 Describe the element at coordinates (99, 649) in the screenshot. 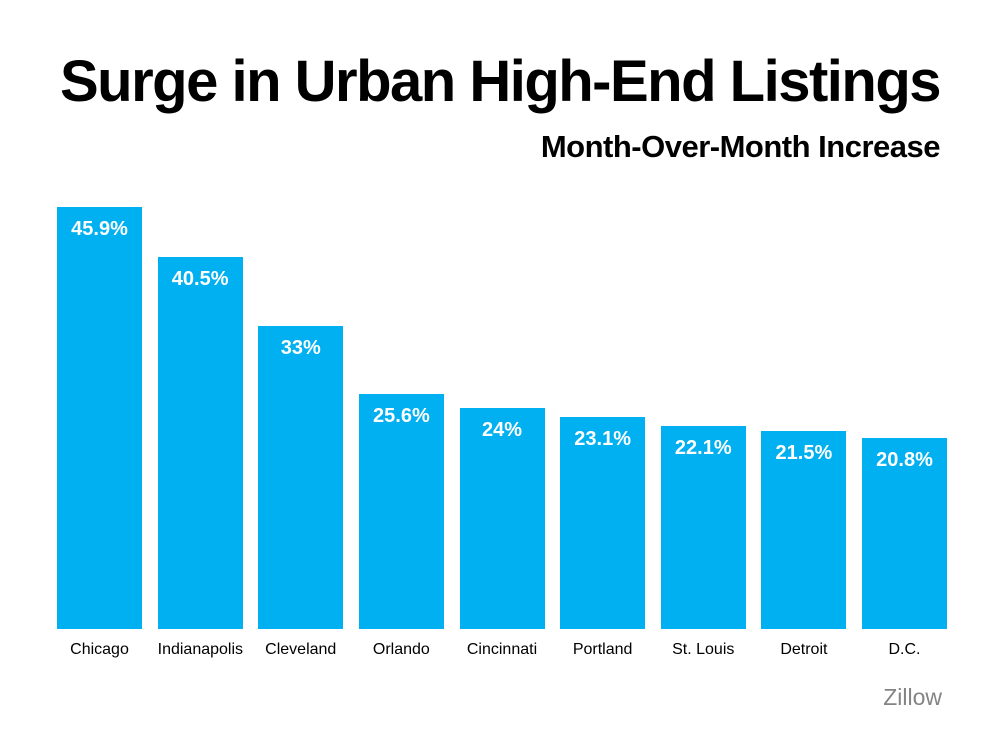

I see `category-label-chicago: Chicago` at that location.